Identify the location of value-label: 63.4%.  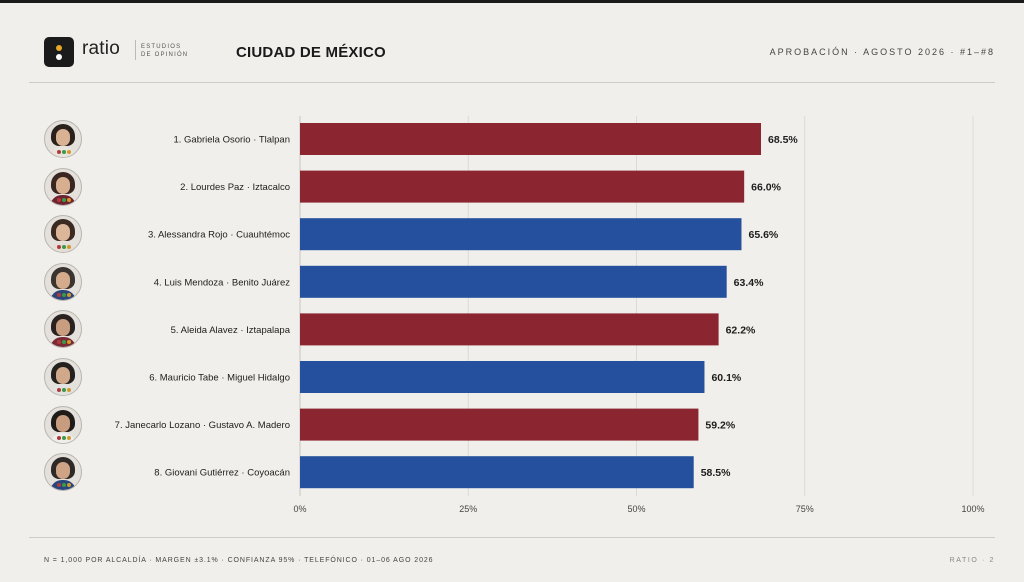
(749, 283).